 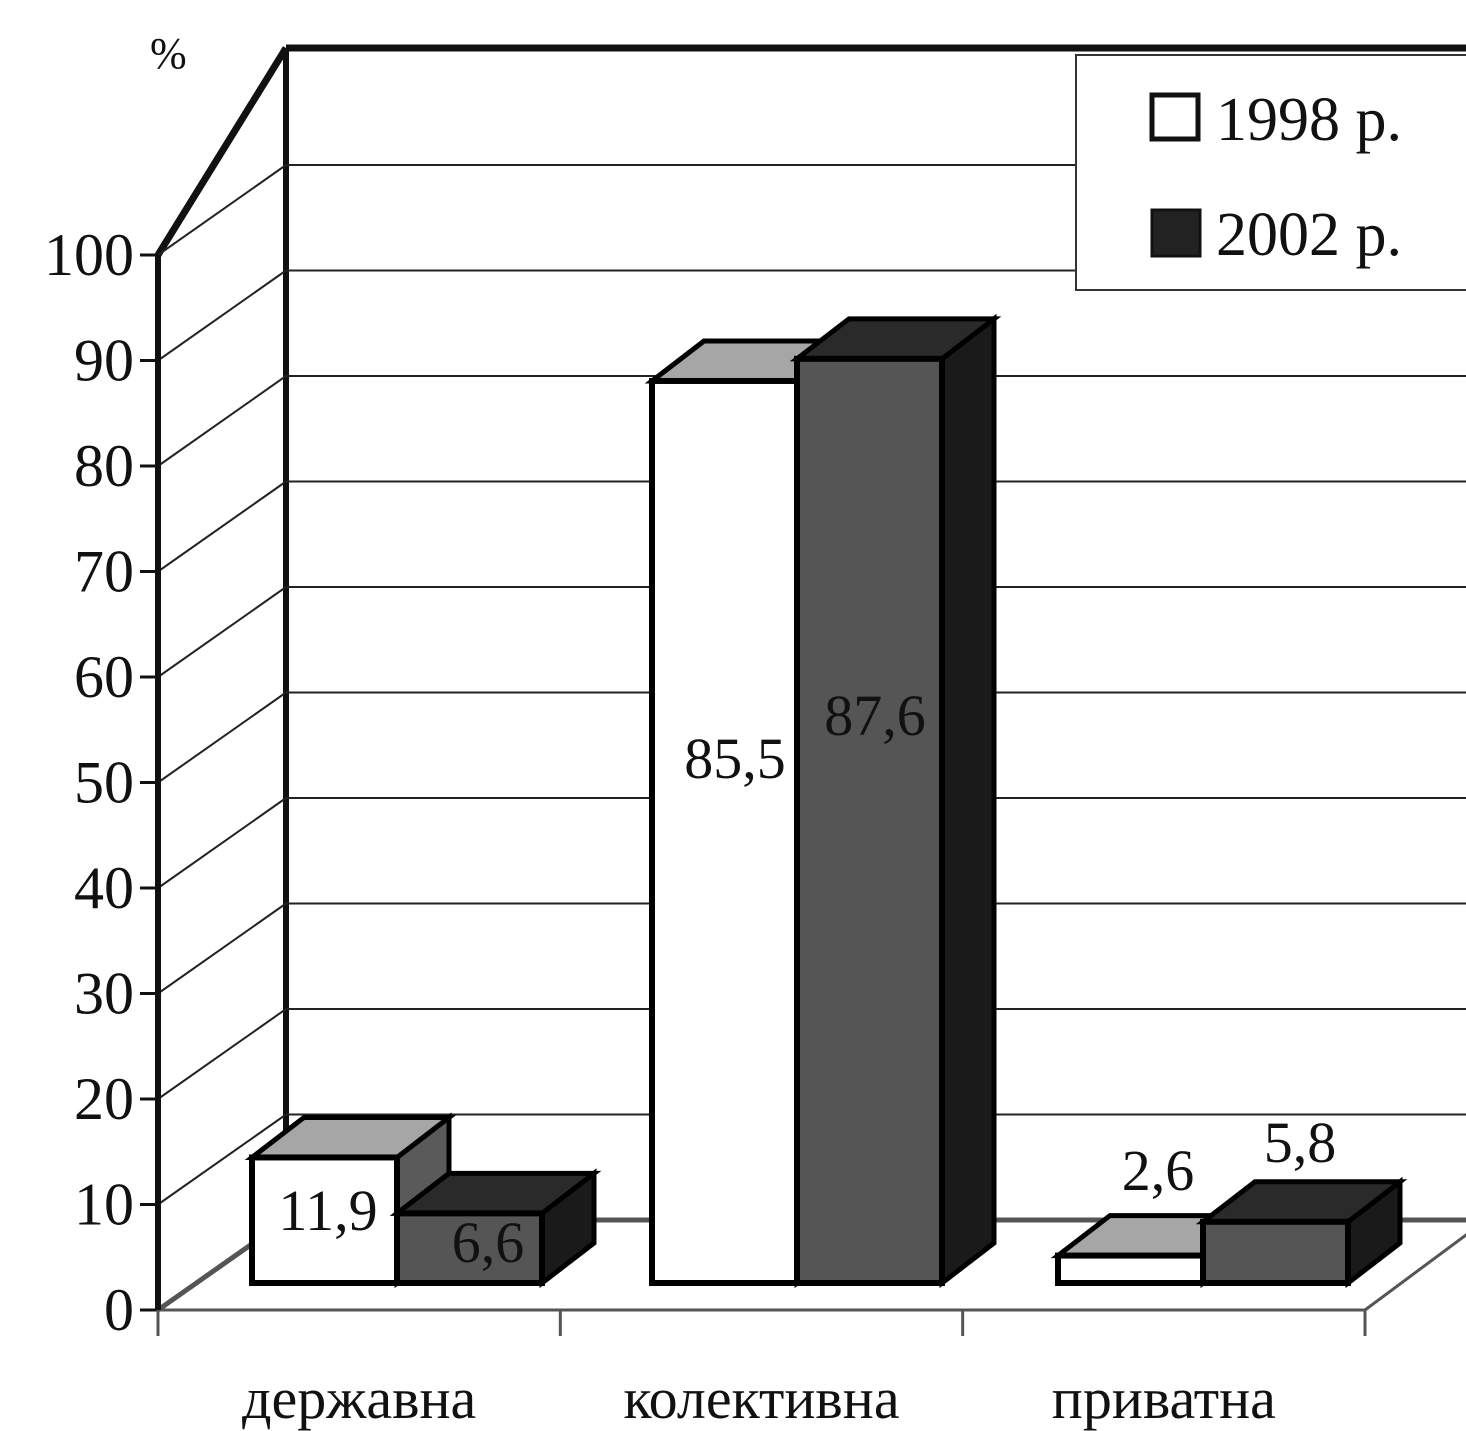 I want to click on legend-box, so click(x=1270, y=172).